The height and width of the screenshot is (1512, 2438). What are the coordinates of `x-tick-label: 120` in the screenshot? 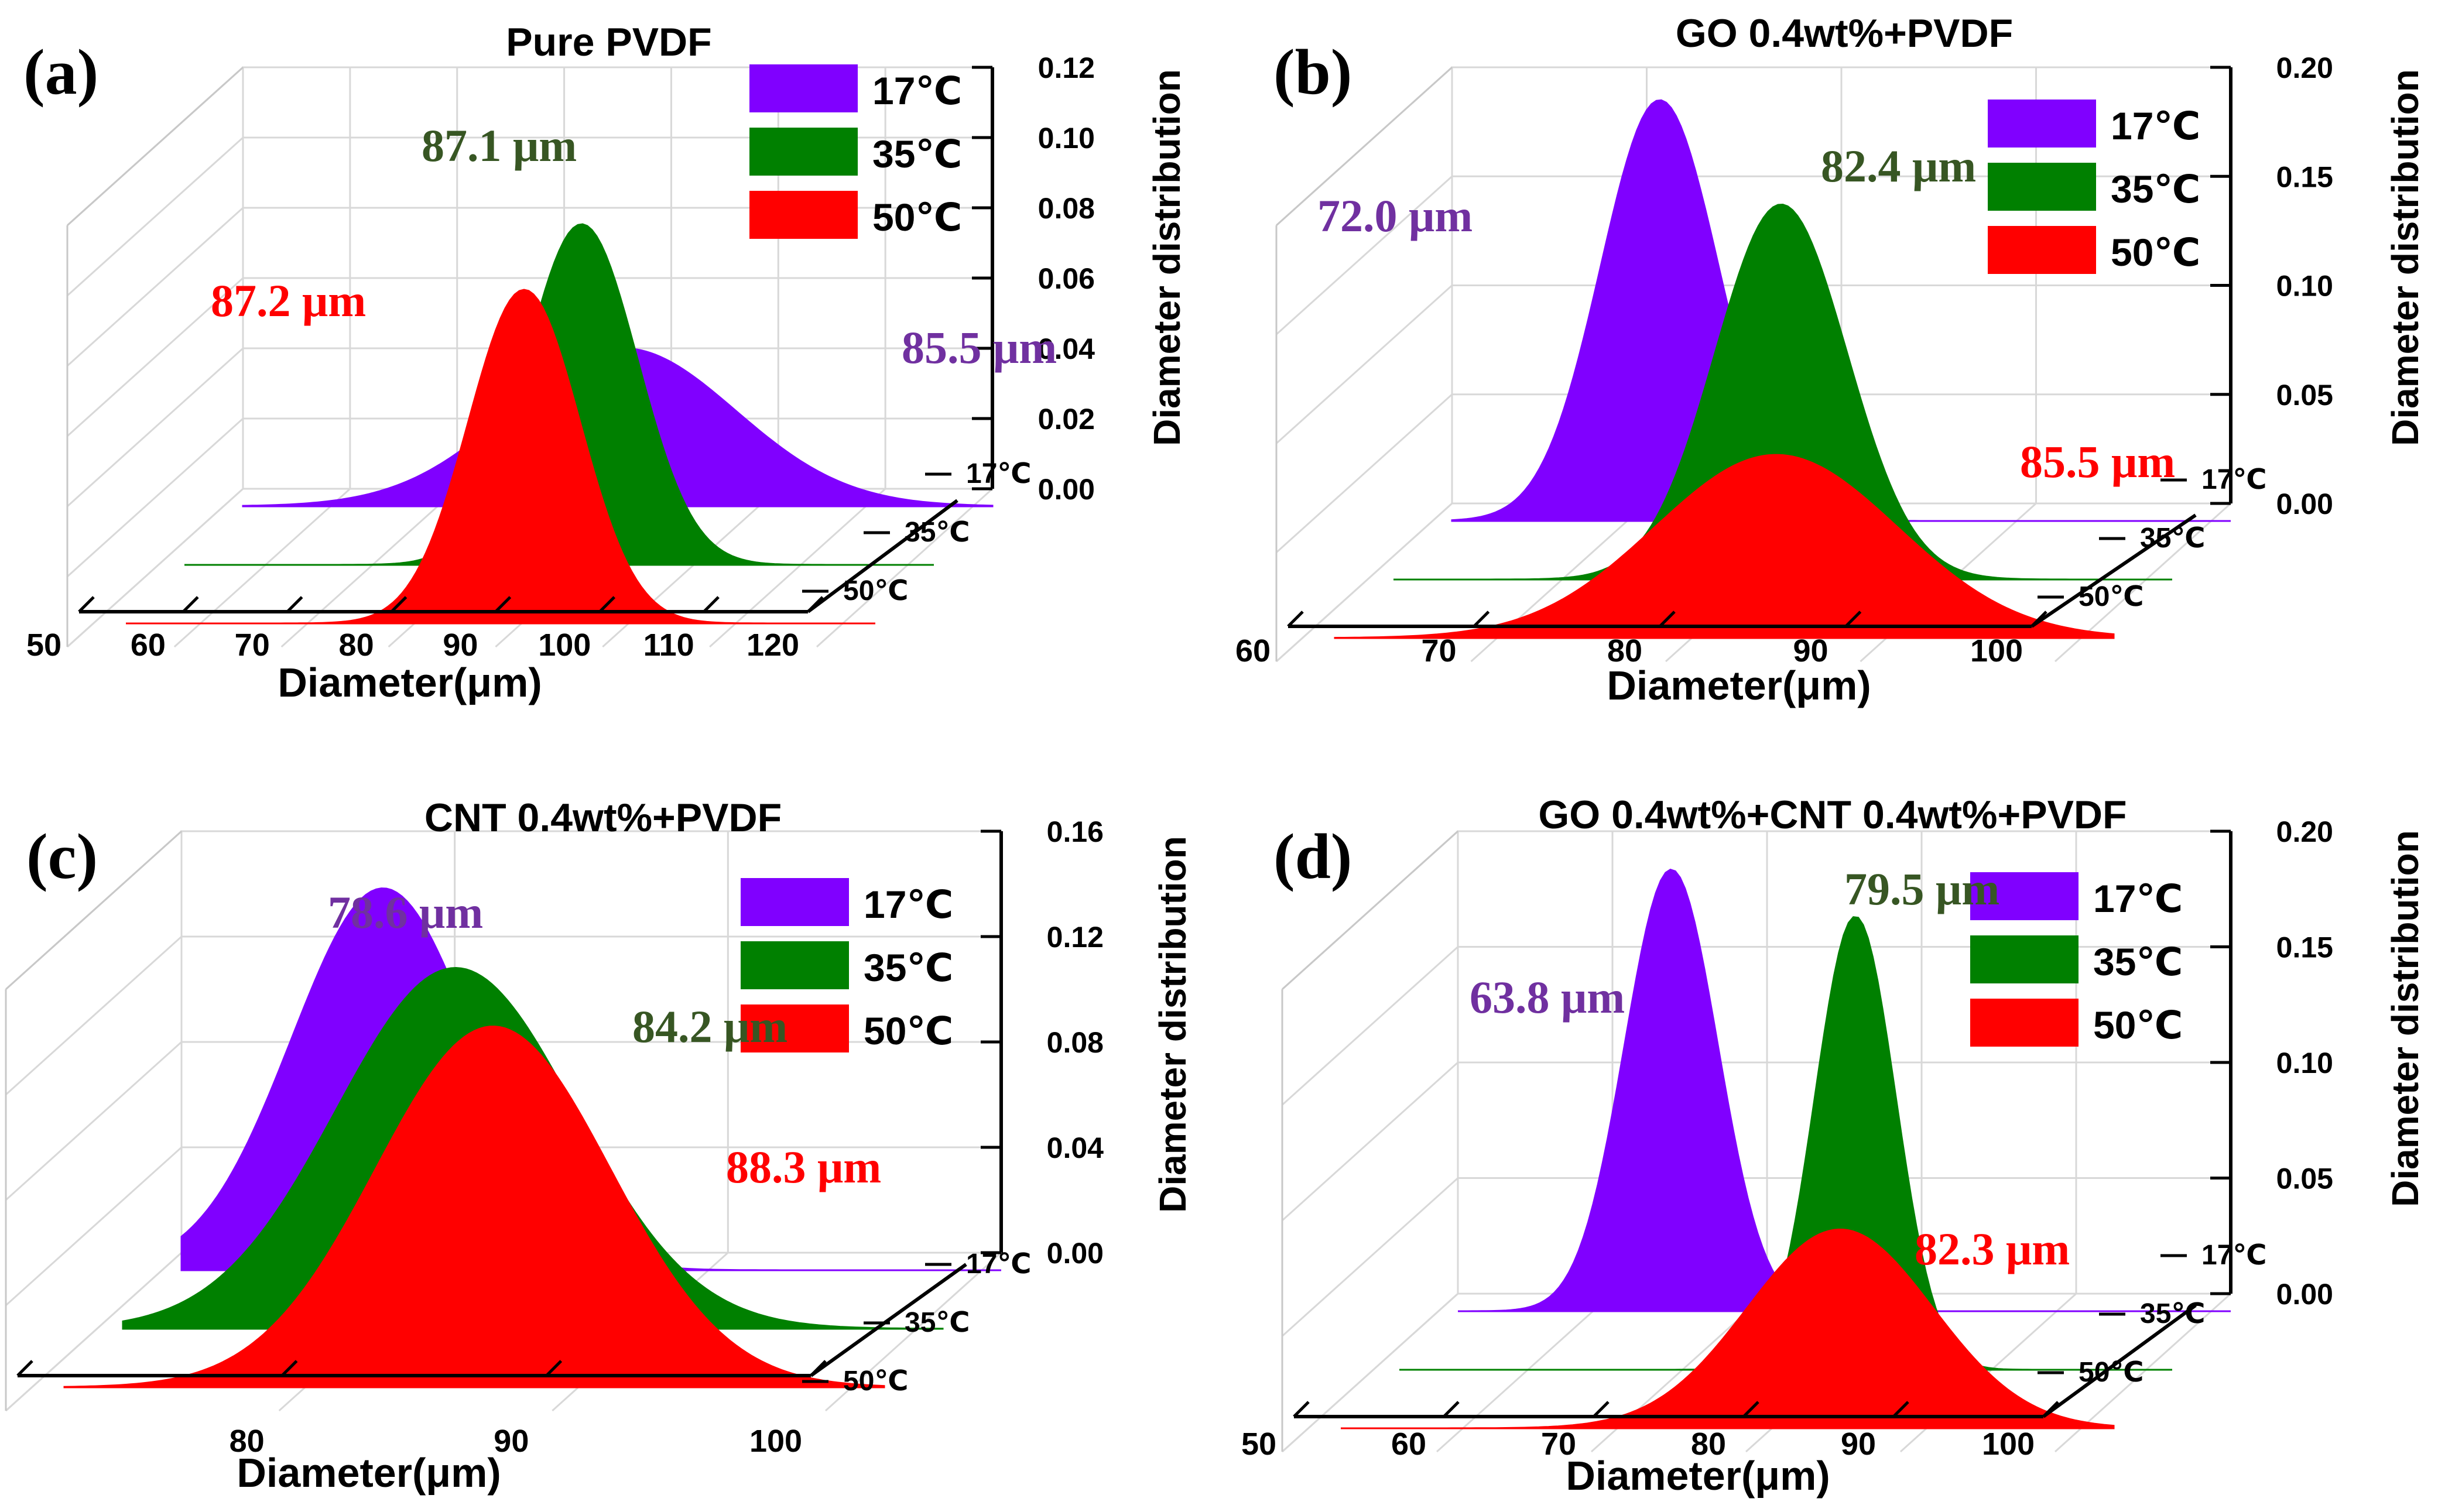 It's located at (773, 645).